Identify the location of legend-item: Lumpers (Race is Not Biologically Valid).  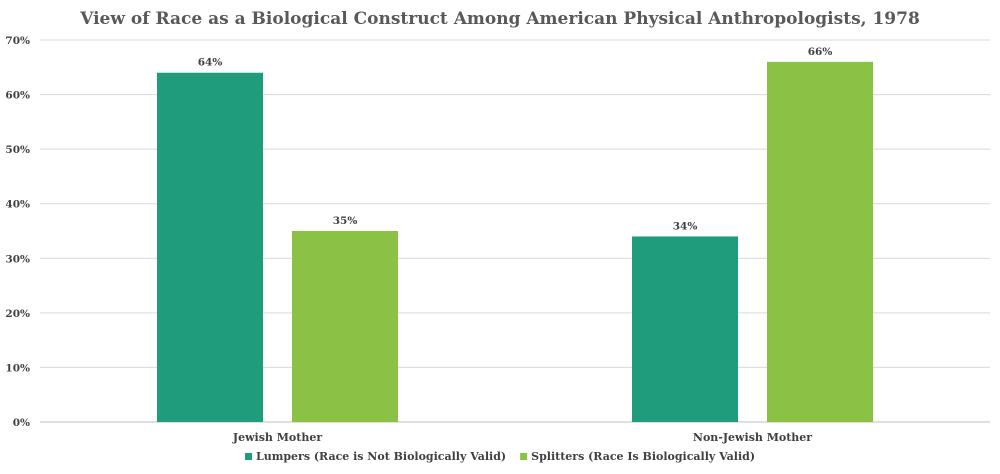
(375, 456).